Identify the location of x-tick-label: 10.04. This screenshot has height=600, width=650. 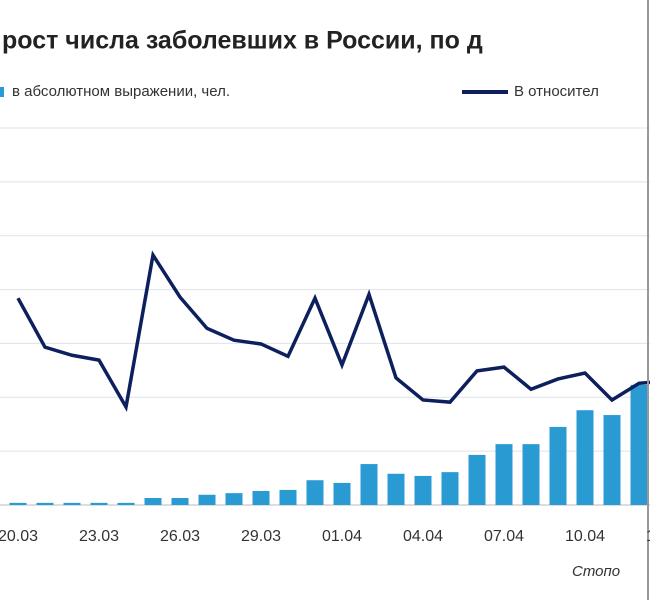
(585, 536).